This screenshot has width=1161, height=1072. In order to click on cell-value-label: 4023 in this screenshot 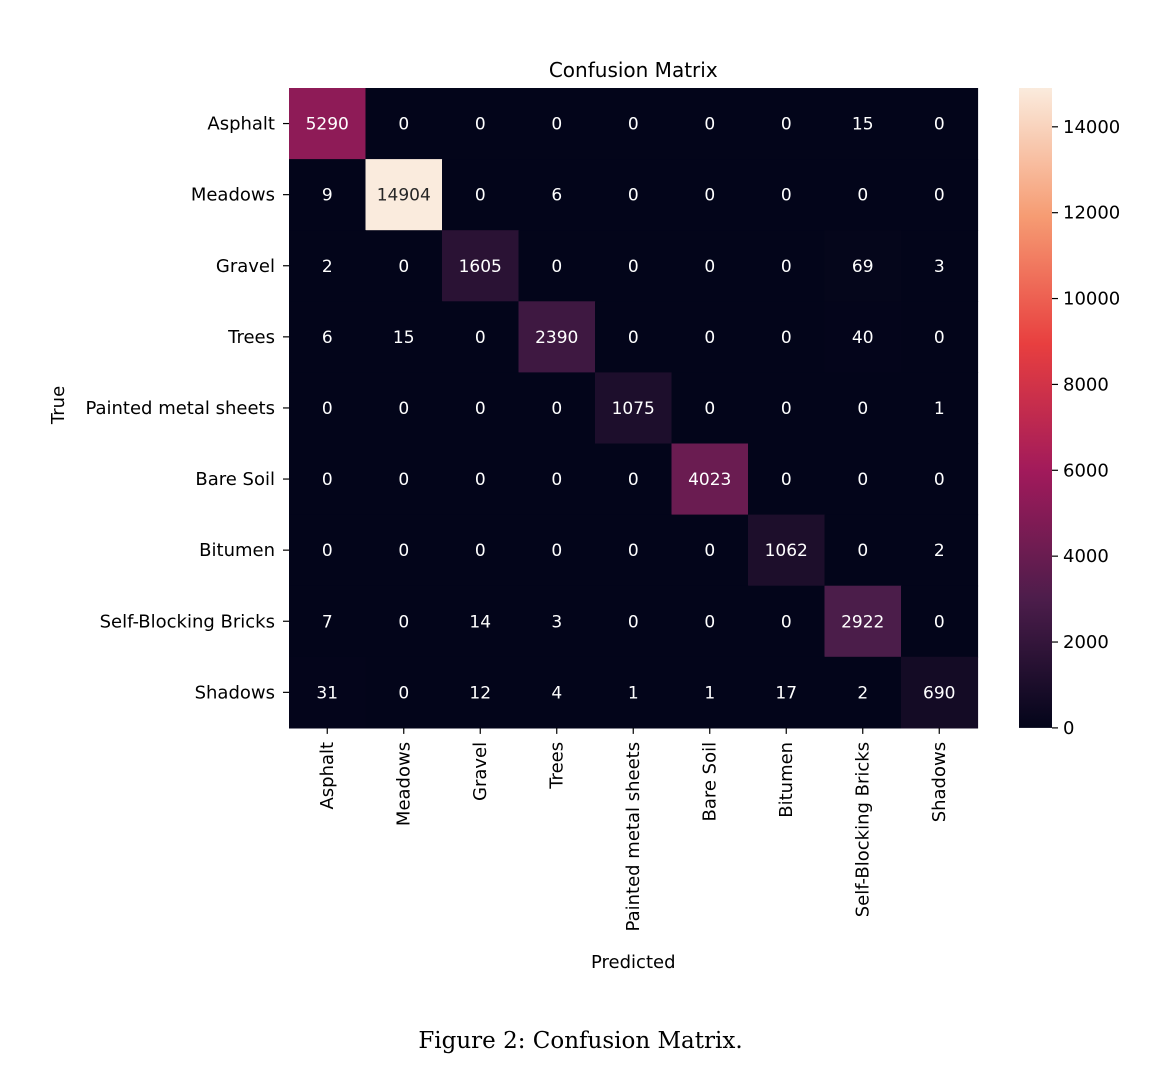, I will do `click(709, 480)`.